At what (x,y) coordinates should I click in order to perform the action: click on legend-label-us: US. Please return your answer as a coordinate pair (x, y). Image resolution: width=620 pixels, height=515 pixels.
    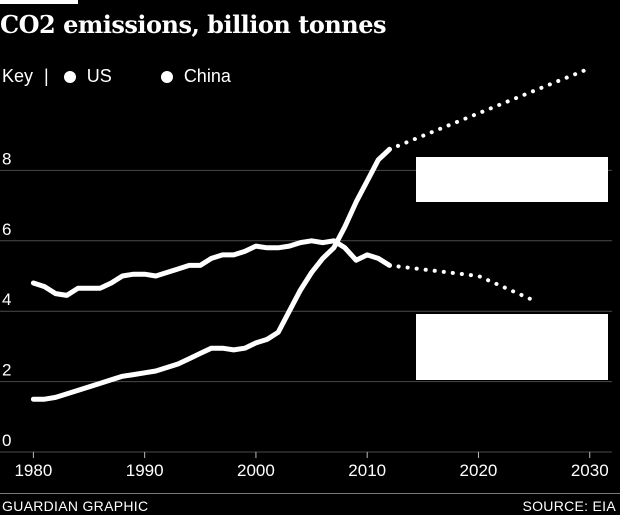
    Looking at the image, I should click on (99, 76).